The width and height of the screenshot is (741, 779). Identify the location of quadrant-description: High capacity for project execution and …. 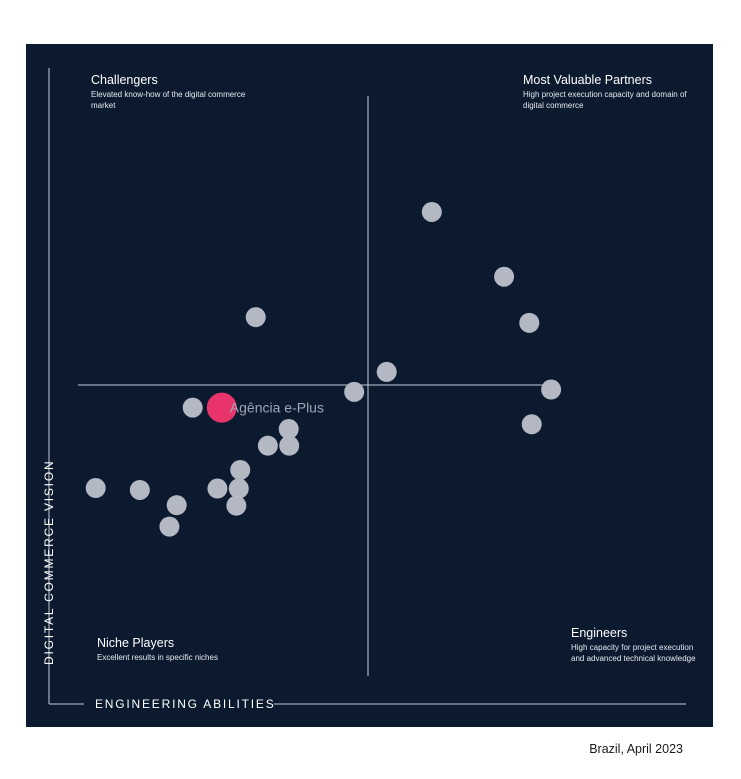
(633, 653).